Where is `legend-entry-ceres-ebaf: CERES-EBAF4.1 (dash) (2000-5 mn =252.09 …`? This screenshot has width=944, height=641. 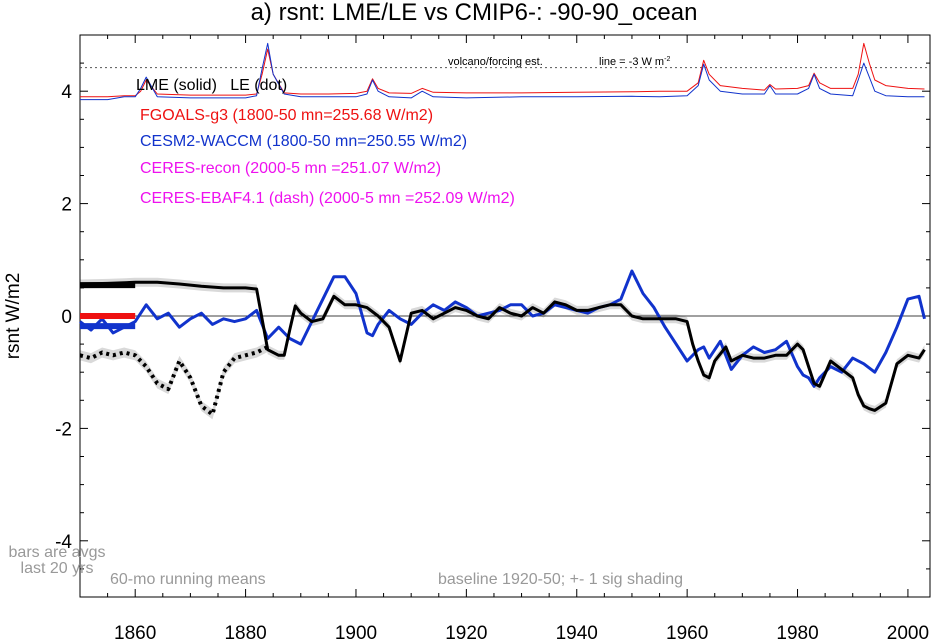 legend-entry-ceres-ebaf: CERES-EBAF4.1 (dash) (2000-5 mn =252.09 … is located at coordinates (327, 198).